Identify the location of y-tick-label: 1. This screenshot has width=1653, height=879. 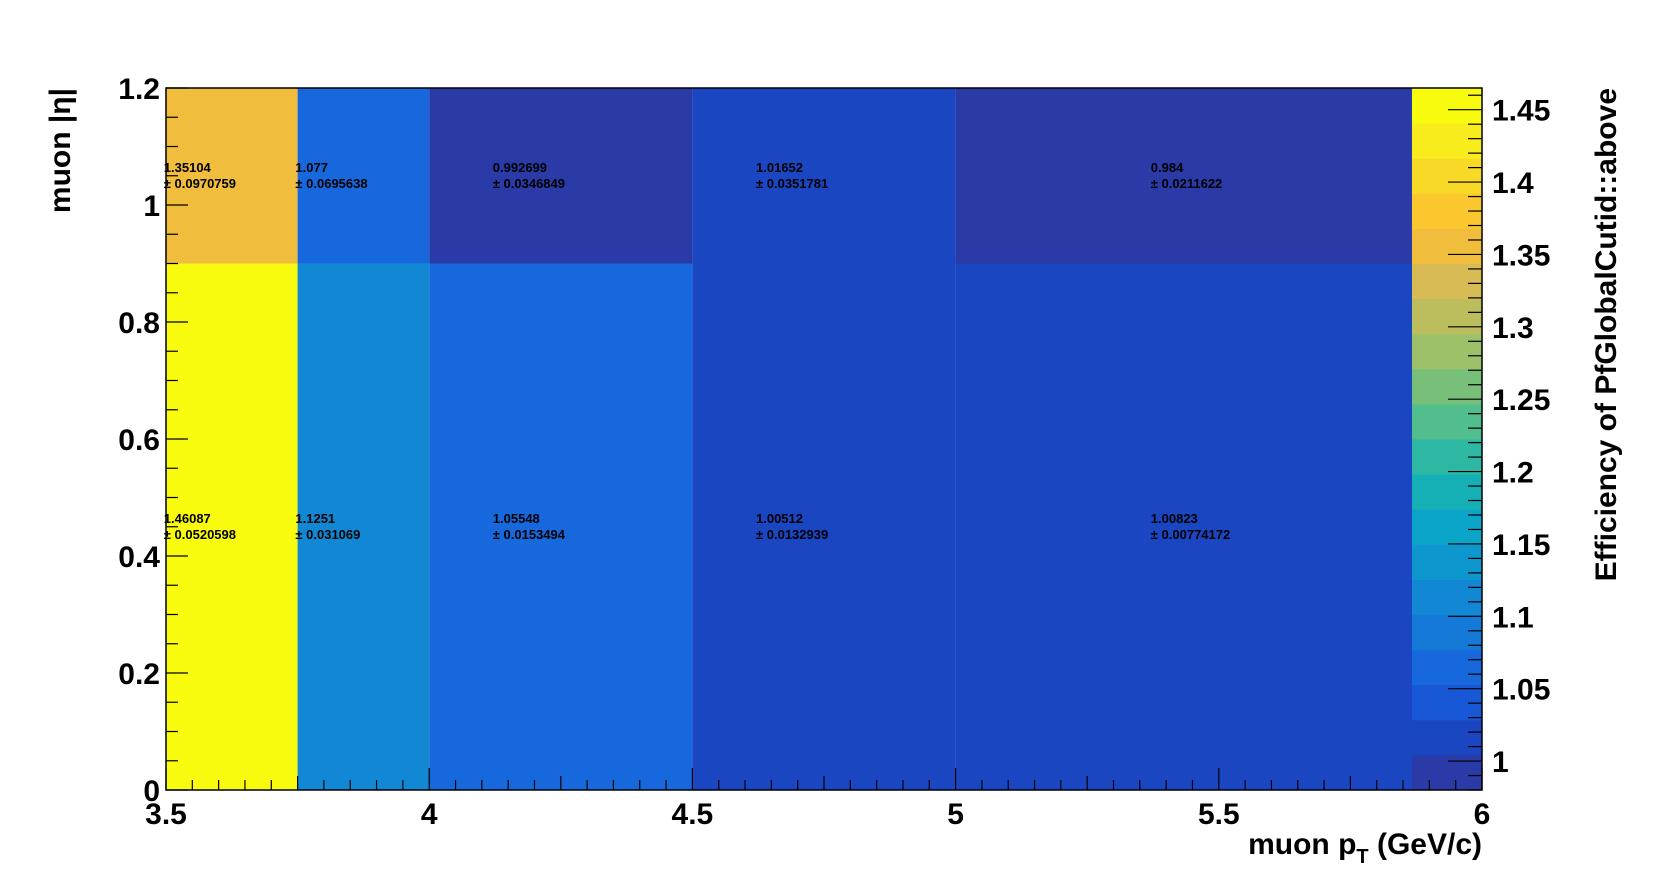
(151, 206).